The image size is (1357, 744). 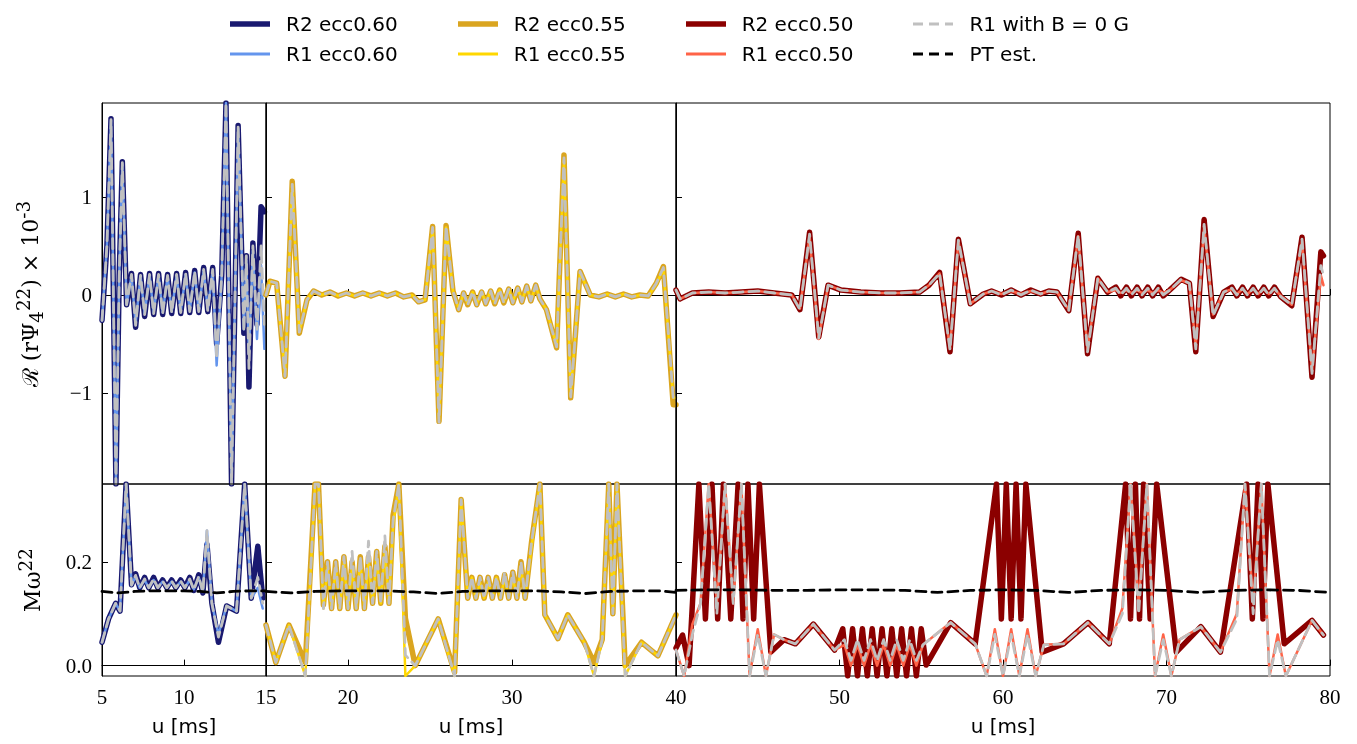 What do you see at coordinates (342, 54) in the screenshot?
I see `legend-label: R1 ecc0.60` at bounding box center [342, 54].